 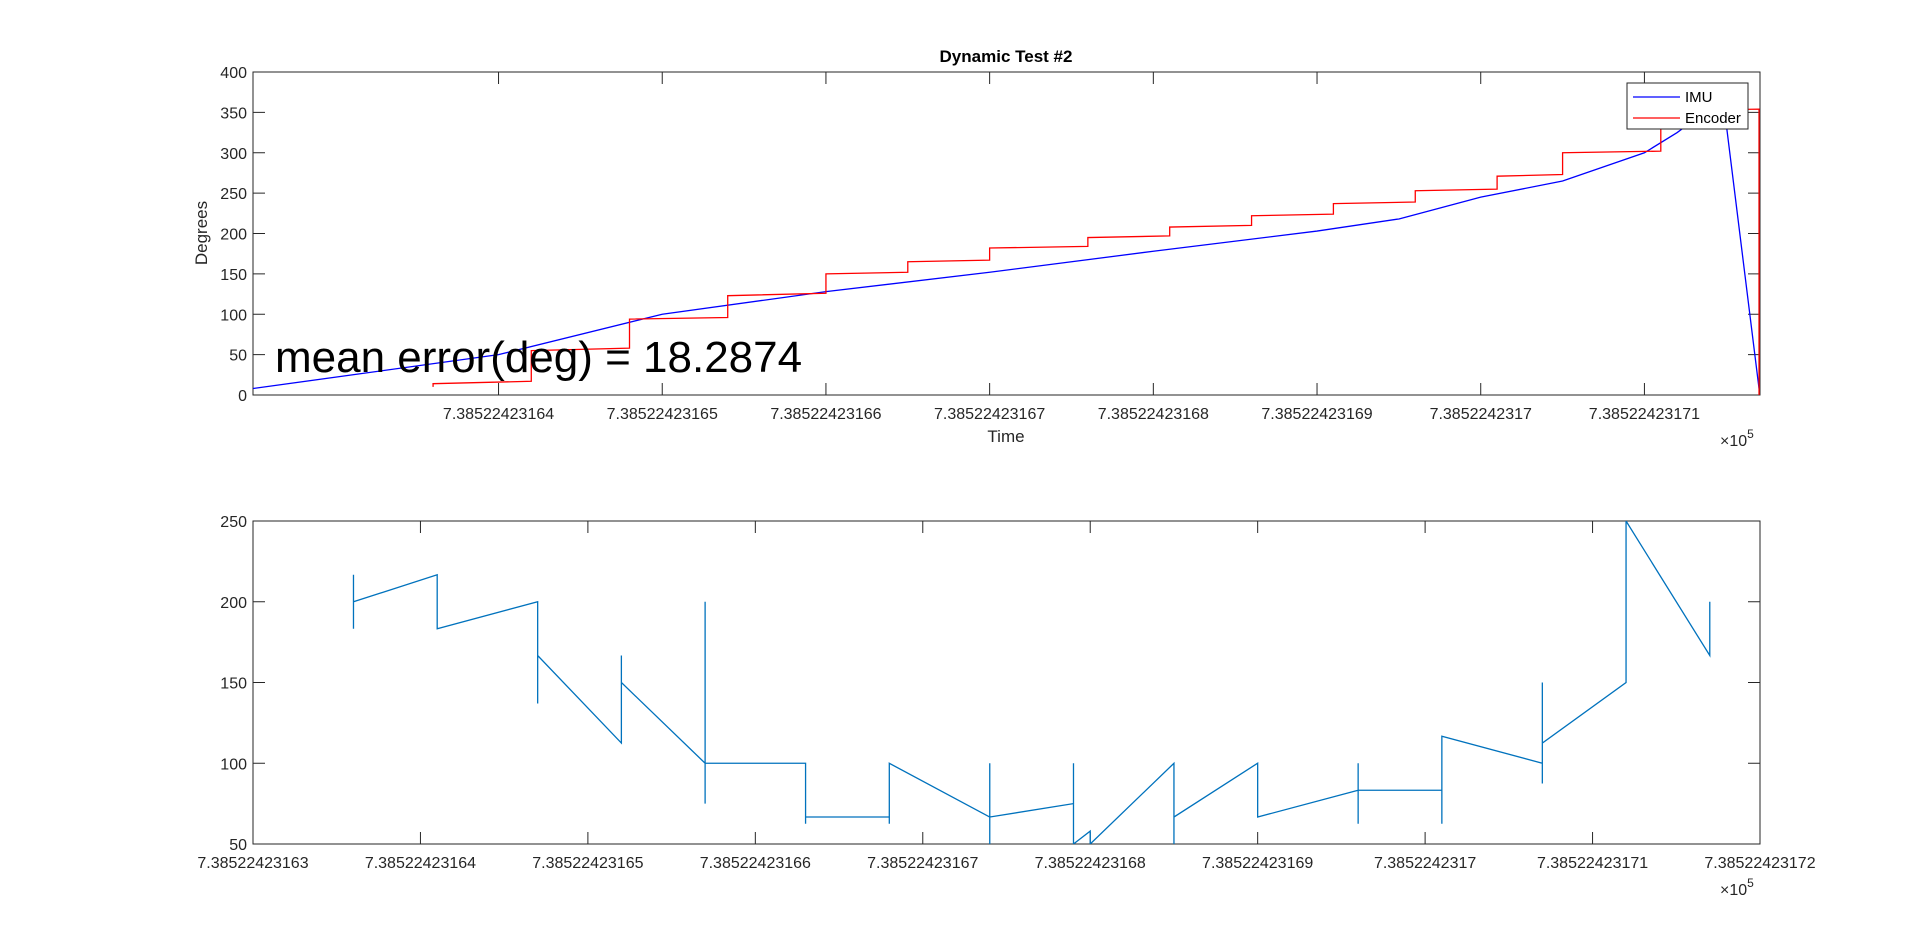 I want to click on legend-encoder-label: Encoder, so click(x=1713, y=118).